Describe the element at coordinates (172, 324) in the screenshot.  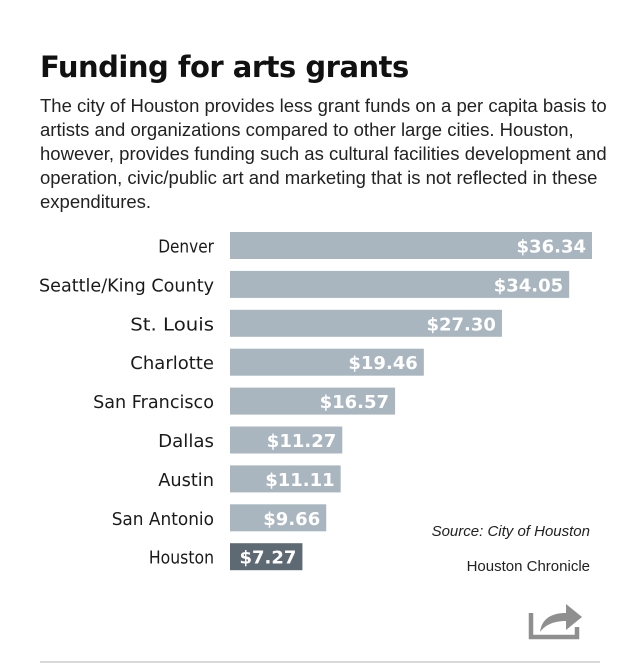
I see `category-label: St. Louis` at that location.